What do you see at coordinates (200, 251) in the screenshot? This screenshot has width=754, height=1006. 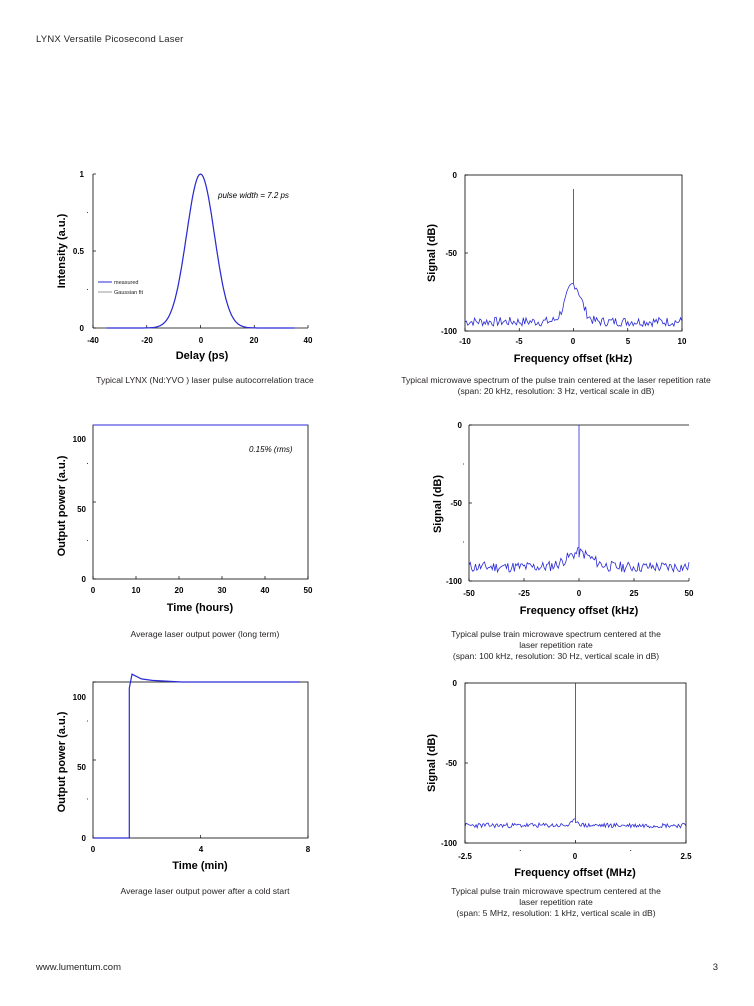 I see `measured-line` at bounding box center [200, 251].